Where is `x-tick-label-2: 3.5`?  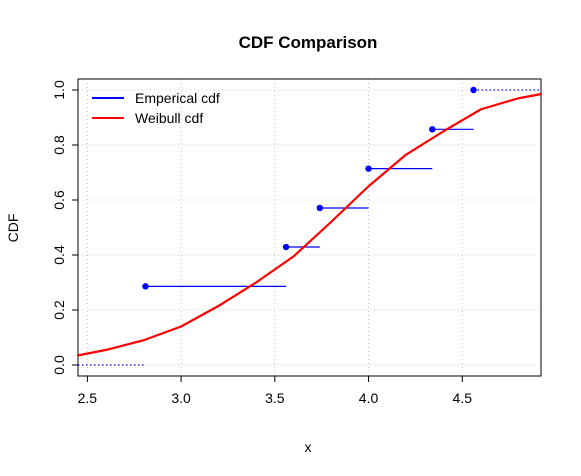 x-tick-label-2: 3.5 is located at coordinates (275, 398).